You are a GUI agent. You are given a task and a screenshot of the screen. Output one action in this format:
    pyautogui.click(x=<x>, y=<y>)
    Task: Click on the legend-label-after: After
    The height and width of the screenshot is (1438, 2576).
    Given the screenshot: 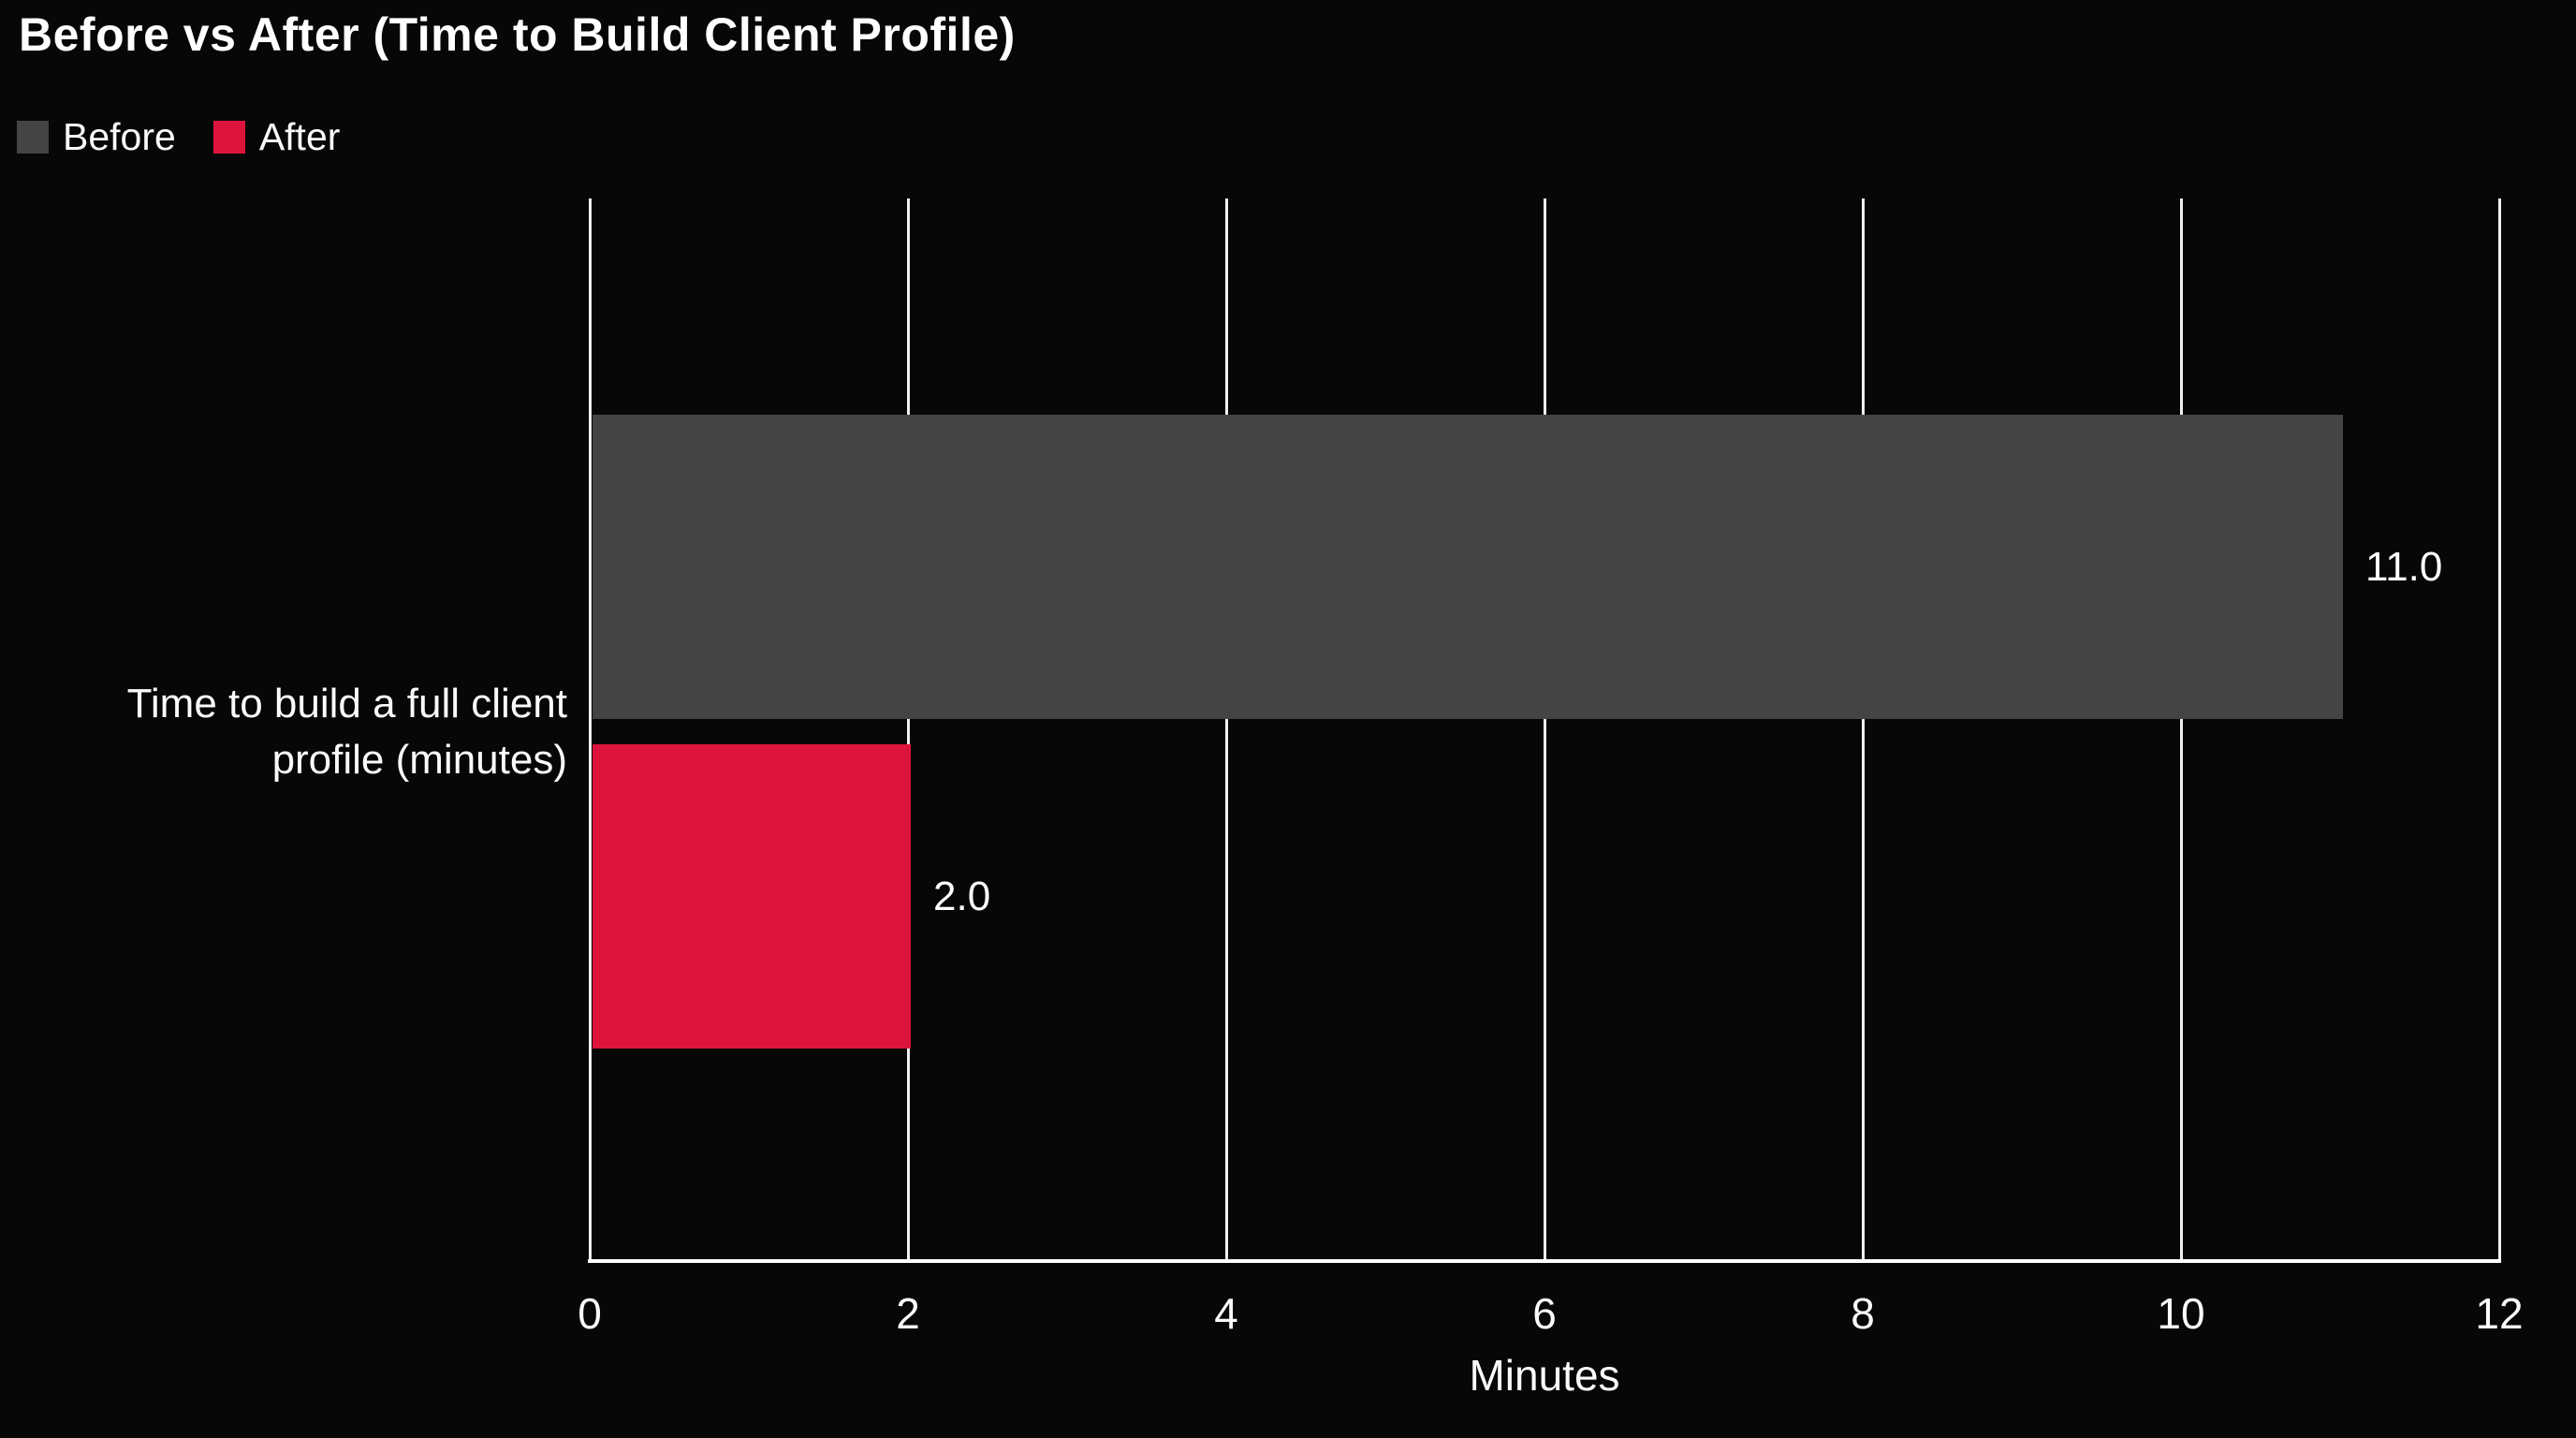 What is the action you would take?
    pyautogui.click(x=299, y=136)
    